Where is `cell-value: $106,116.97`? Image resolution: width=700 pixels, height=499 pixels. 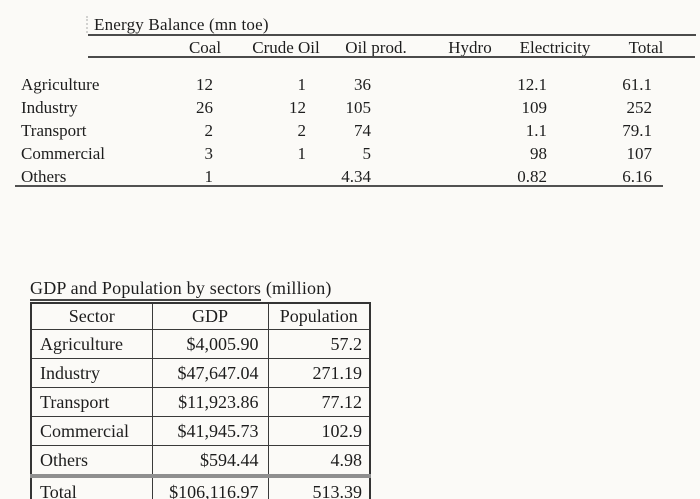
cell-value: $106,116.97 is located at coordinates (210, 486).